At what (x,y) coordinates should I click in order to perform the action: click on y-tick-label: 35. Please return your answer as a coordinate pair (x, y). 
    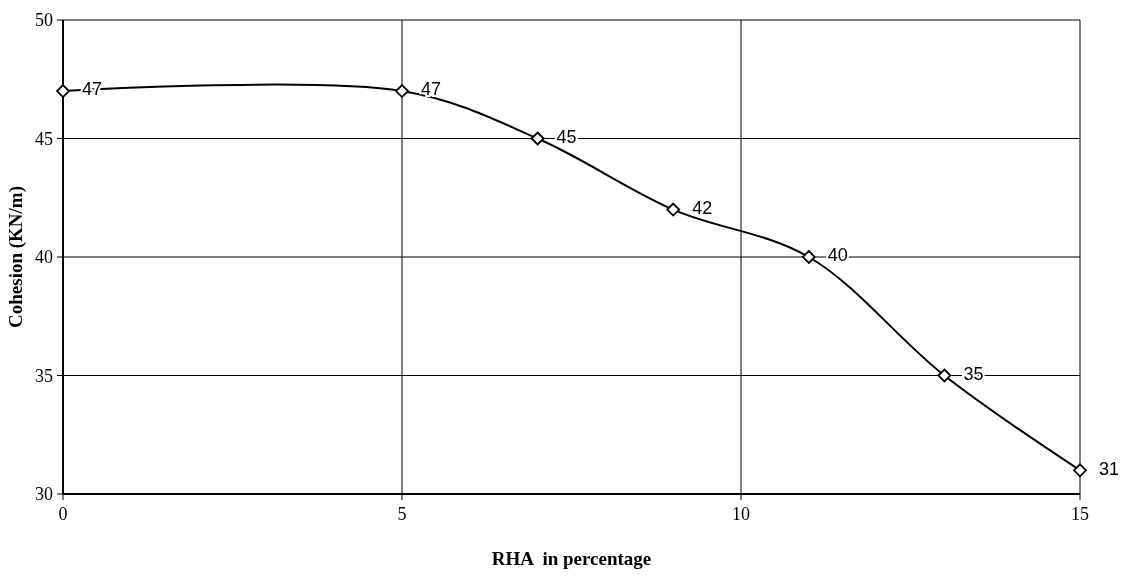
    Looking at the image, I should click on (44, 375).